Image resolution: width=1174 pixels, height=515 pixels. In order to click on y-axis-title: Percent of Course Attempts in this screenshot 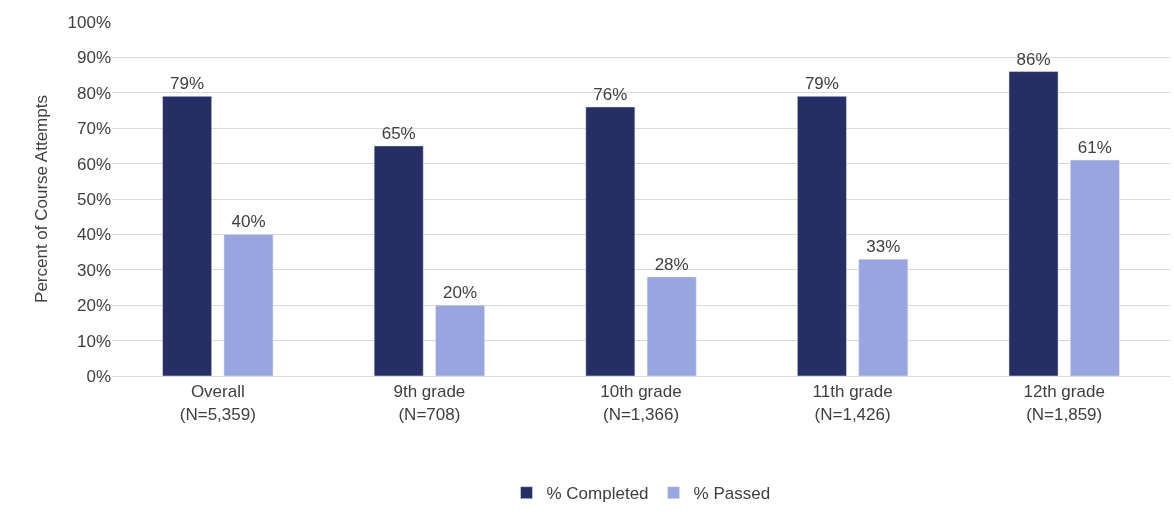, I will do `click(42, 199)`.